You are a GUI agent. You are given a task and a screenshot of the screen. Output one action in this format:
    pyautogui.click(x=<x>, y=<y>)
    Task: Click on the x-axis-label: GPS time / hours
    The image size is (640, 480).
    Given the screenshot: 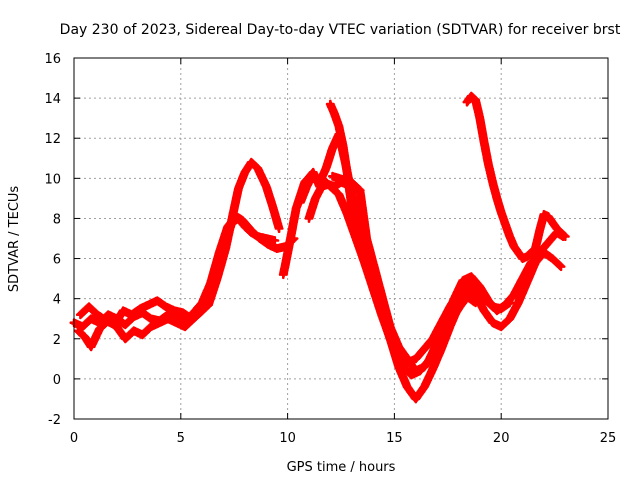 What is the action you would take?
    pyautogui.click(x=341, y=467)
    